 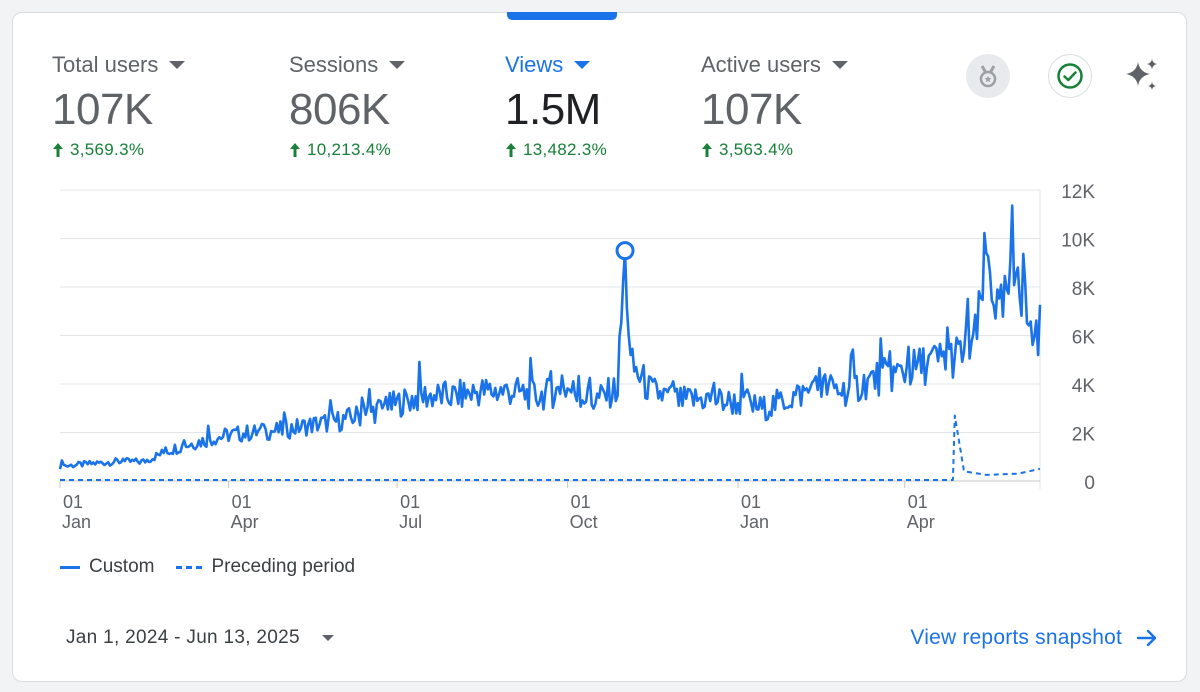 I want to click on date-range-label: Jan 1, 2024 - Jun 13, 2025, so click(x=183, y=637).